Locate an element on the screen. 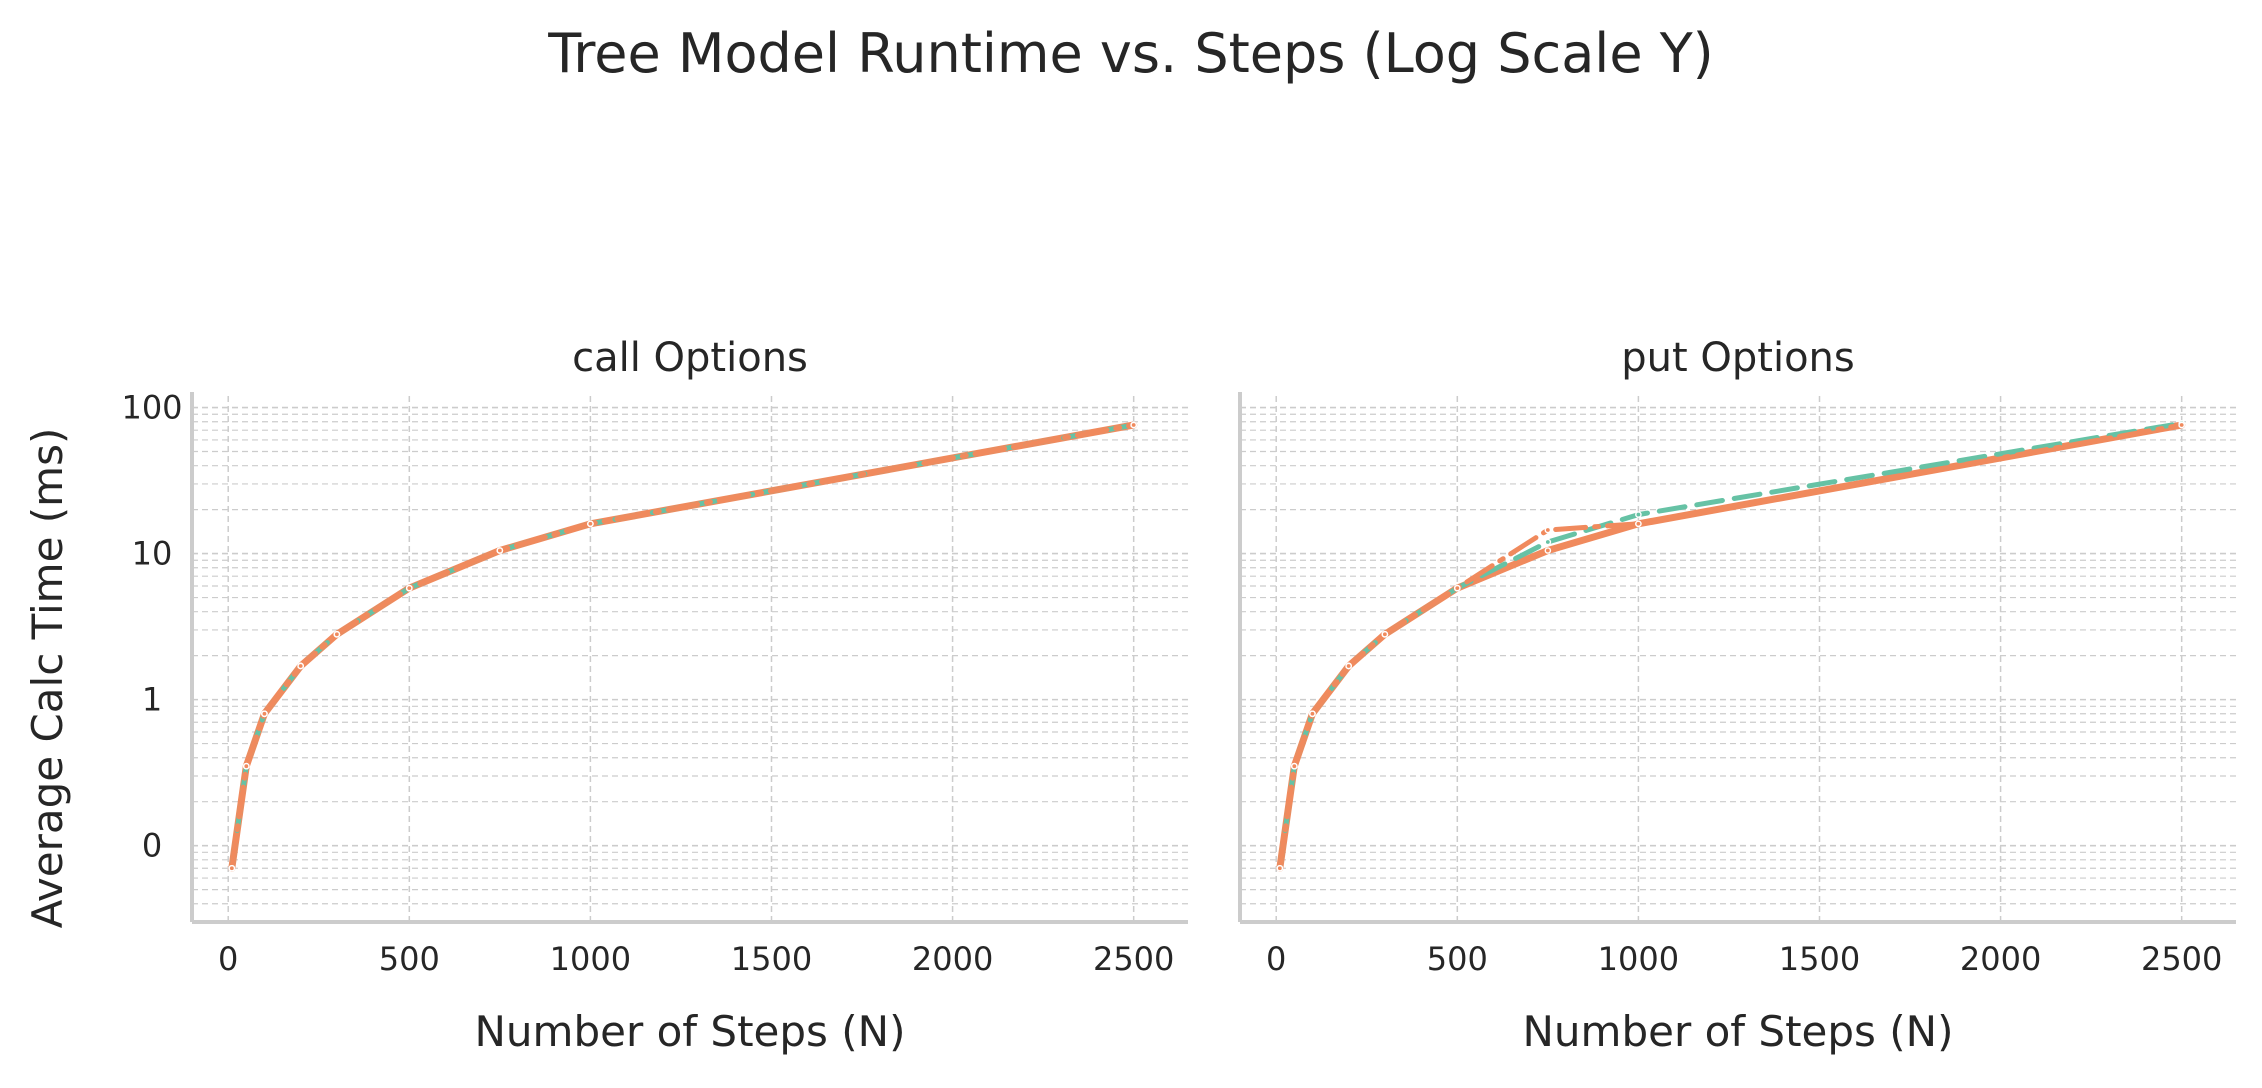 The image size is (2262, 1088). x-axis-label-put: Number of Steps (N) is located at coordinates (1738, 1031).